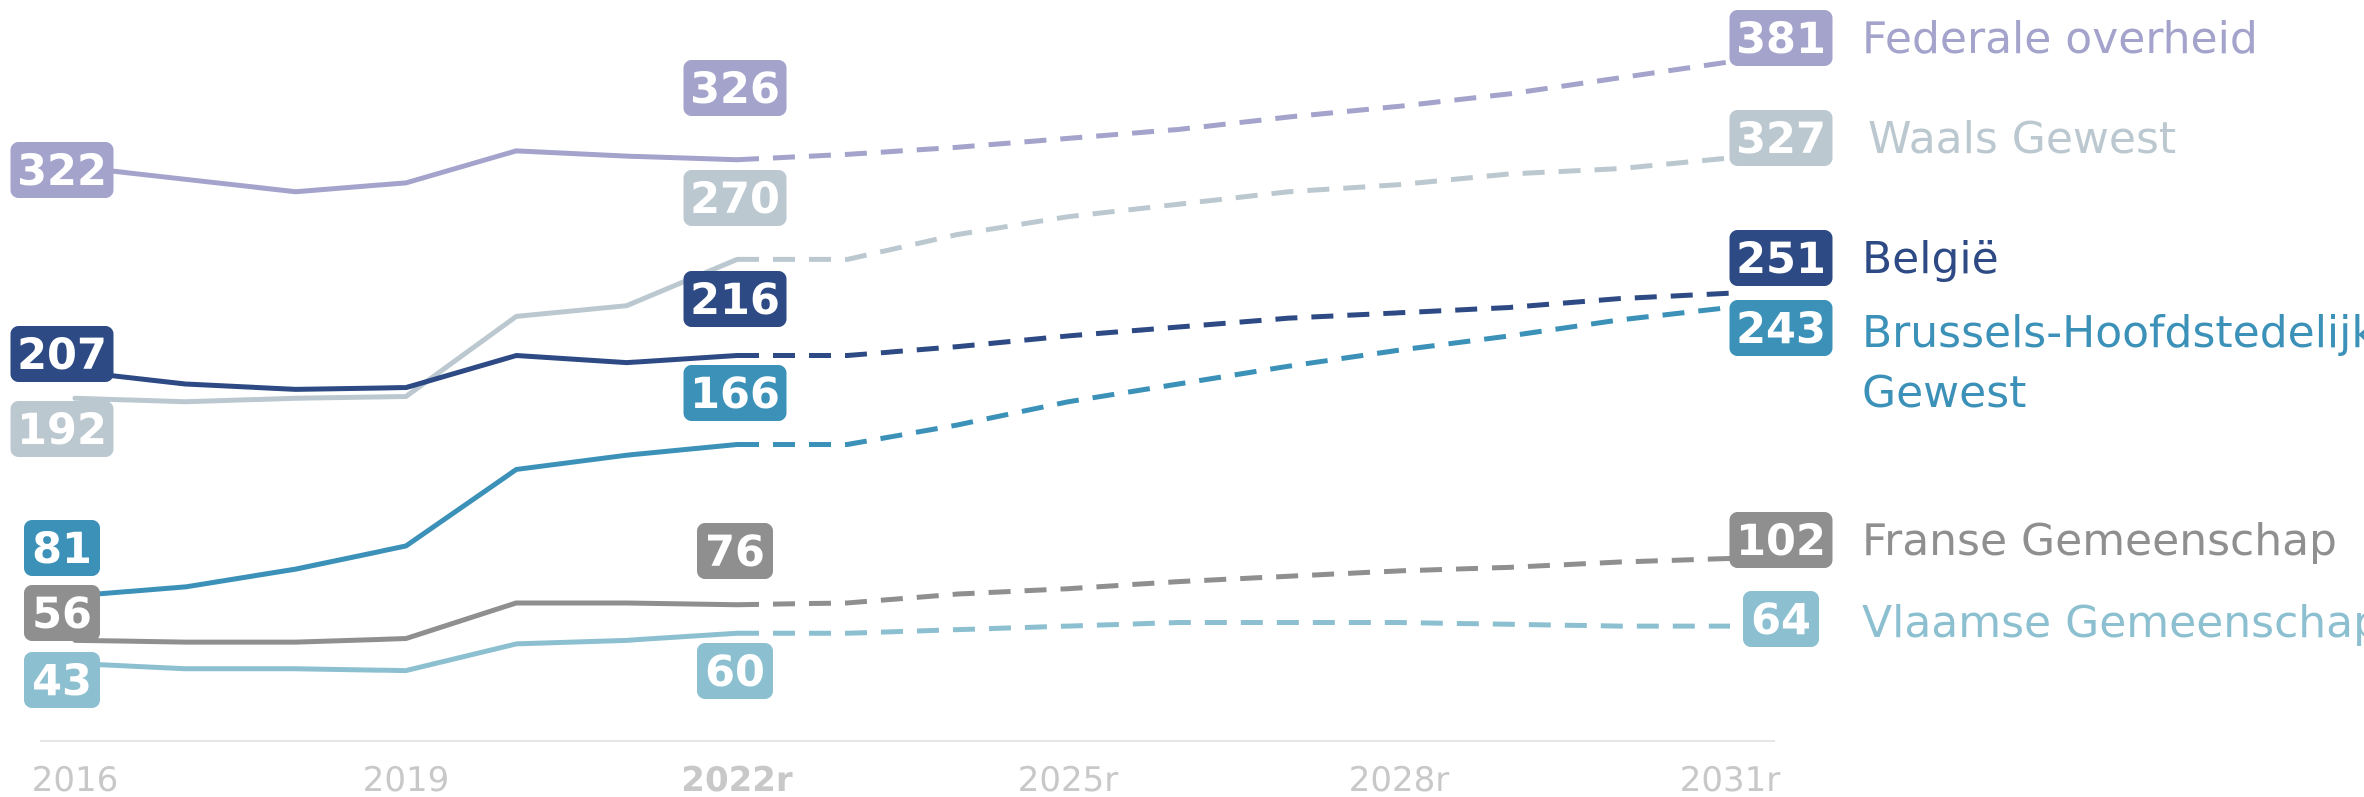  I want to click on data-label-belgie-2031-text: 251, so click(1781, 259).